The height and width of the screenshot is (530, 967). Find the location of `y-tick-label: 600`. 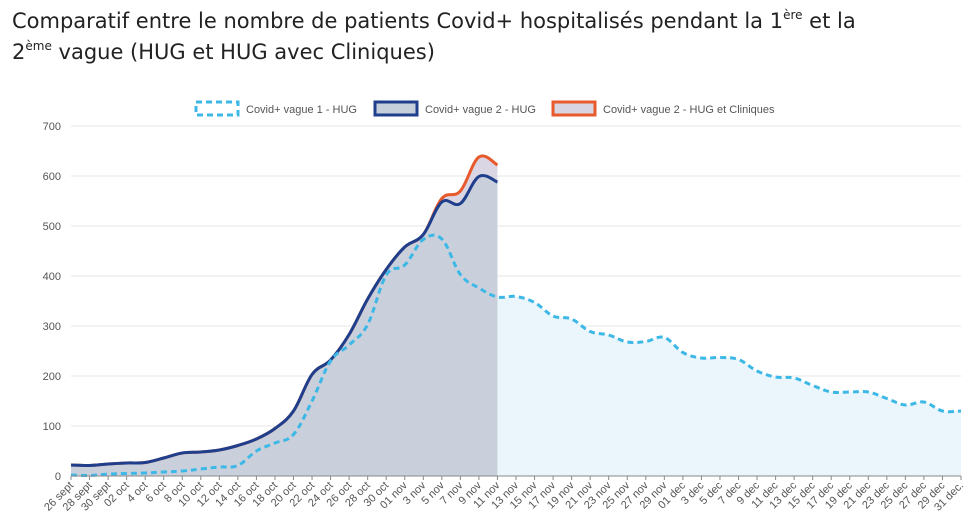

y-tick-label: 600 is located at coordinates (52, 177).